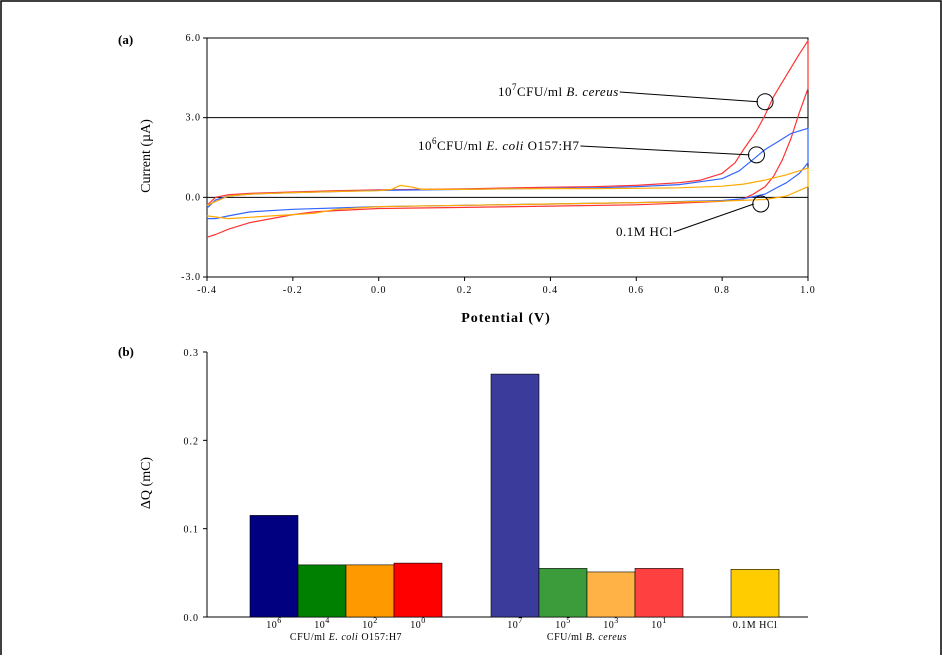  I want to click on x-tick-label: 0.2, so click(465, 290).